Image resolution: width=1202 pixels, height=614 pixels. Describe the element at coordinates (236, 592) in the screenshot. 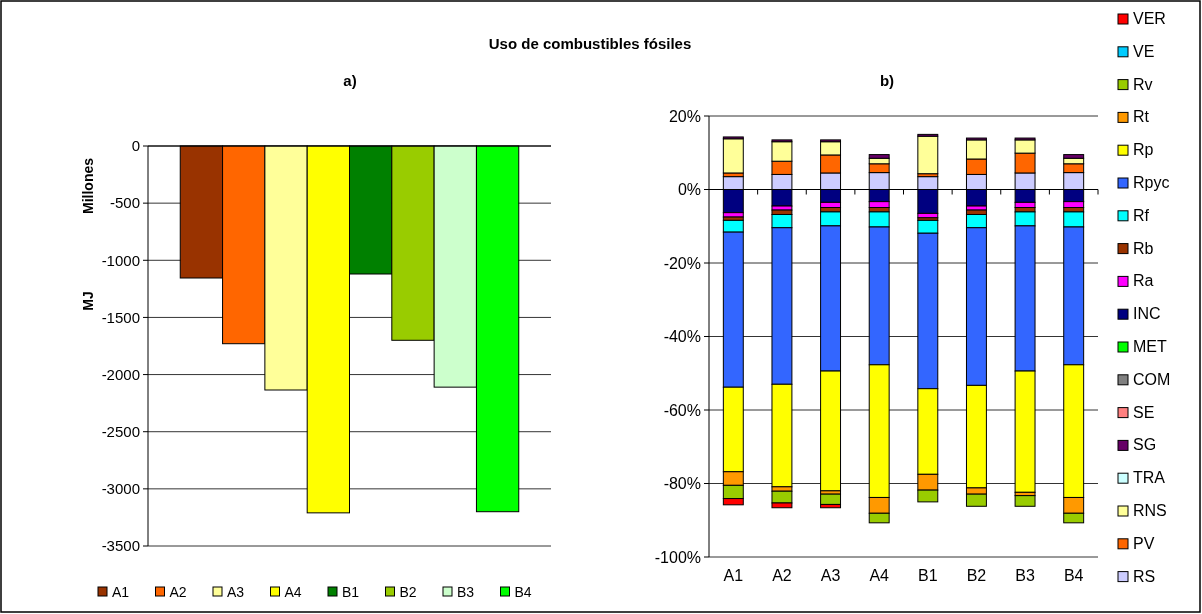

I see `legend-label: A3` at that location.